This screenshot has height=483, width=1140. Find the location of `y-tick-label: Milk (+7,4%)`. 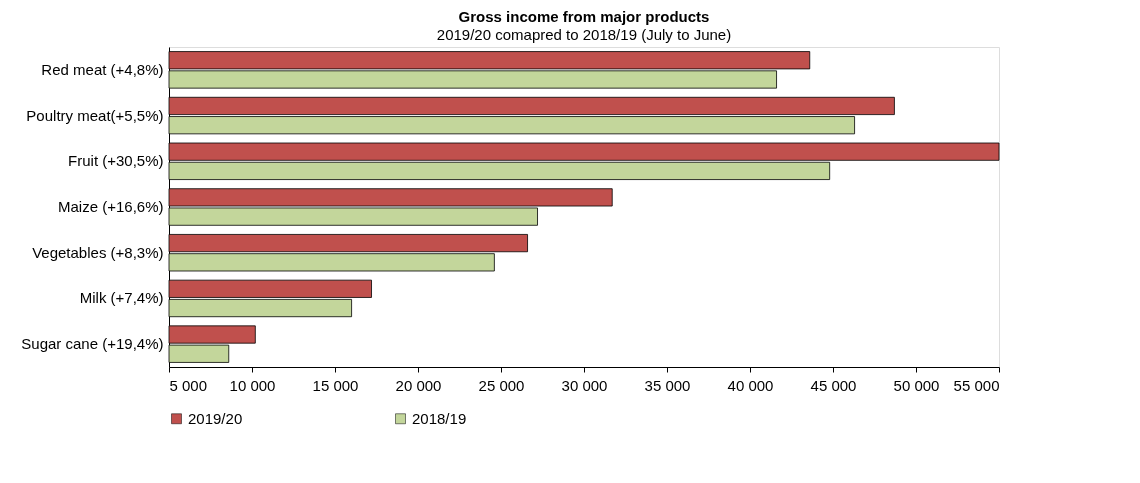

y-tick-label: Milk (+7,4%) is located at coordinates (121, 298).